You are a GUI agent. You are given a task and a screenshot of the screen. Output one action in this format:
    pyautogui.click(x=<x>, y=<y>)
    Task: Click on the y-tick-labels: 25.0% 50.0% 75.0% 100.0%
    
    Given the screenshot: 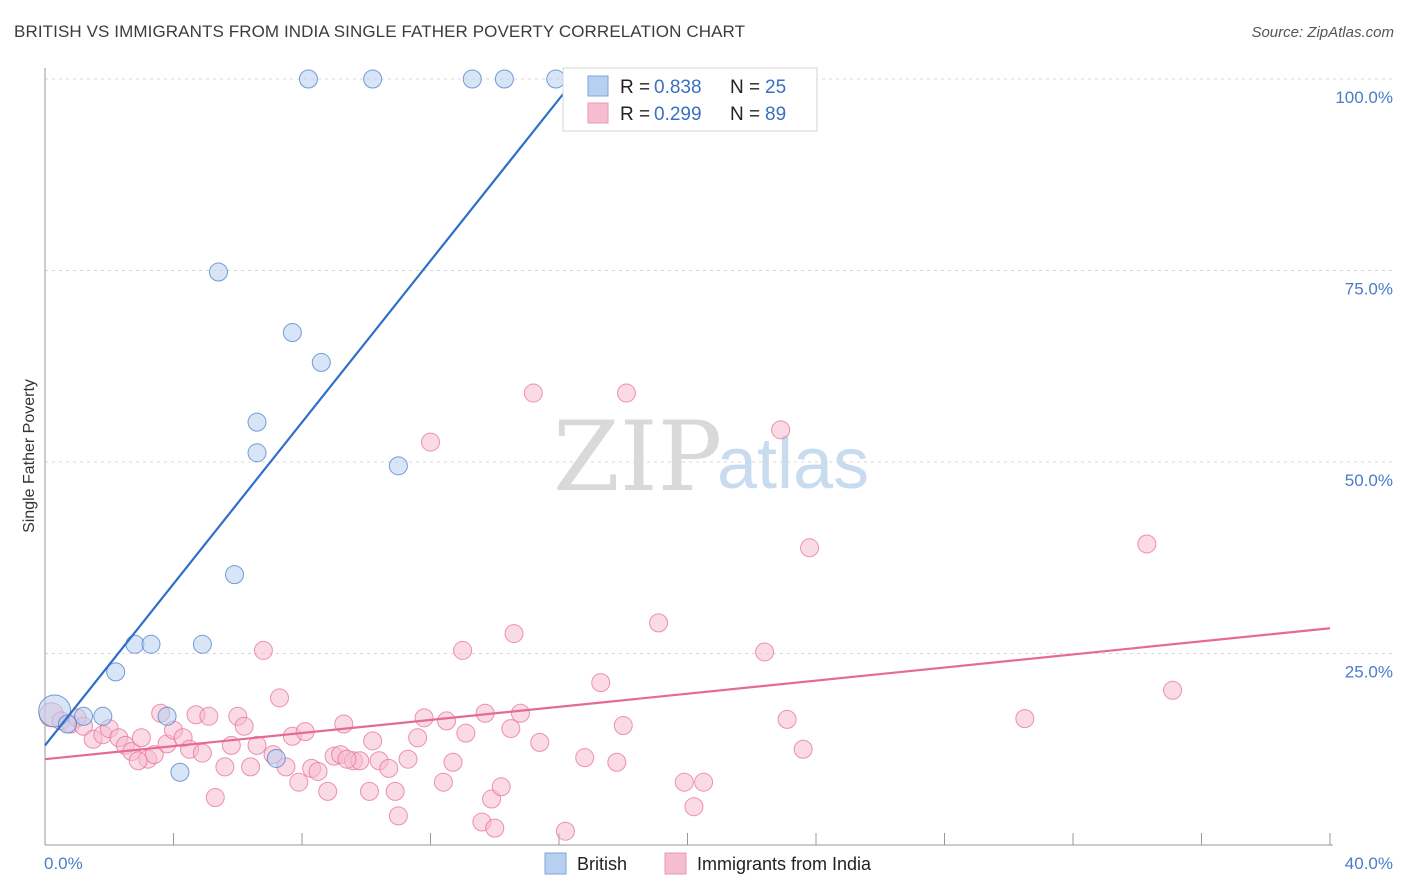 What is the action you would take?
    pyautogui.click(x=1364, y=385)
    